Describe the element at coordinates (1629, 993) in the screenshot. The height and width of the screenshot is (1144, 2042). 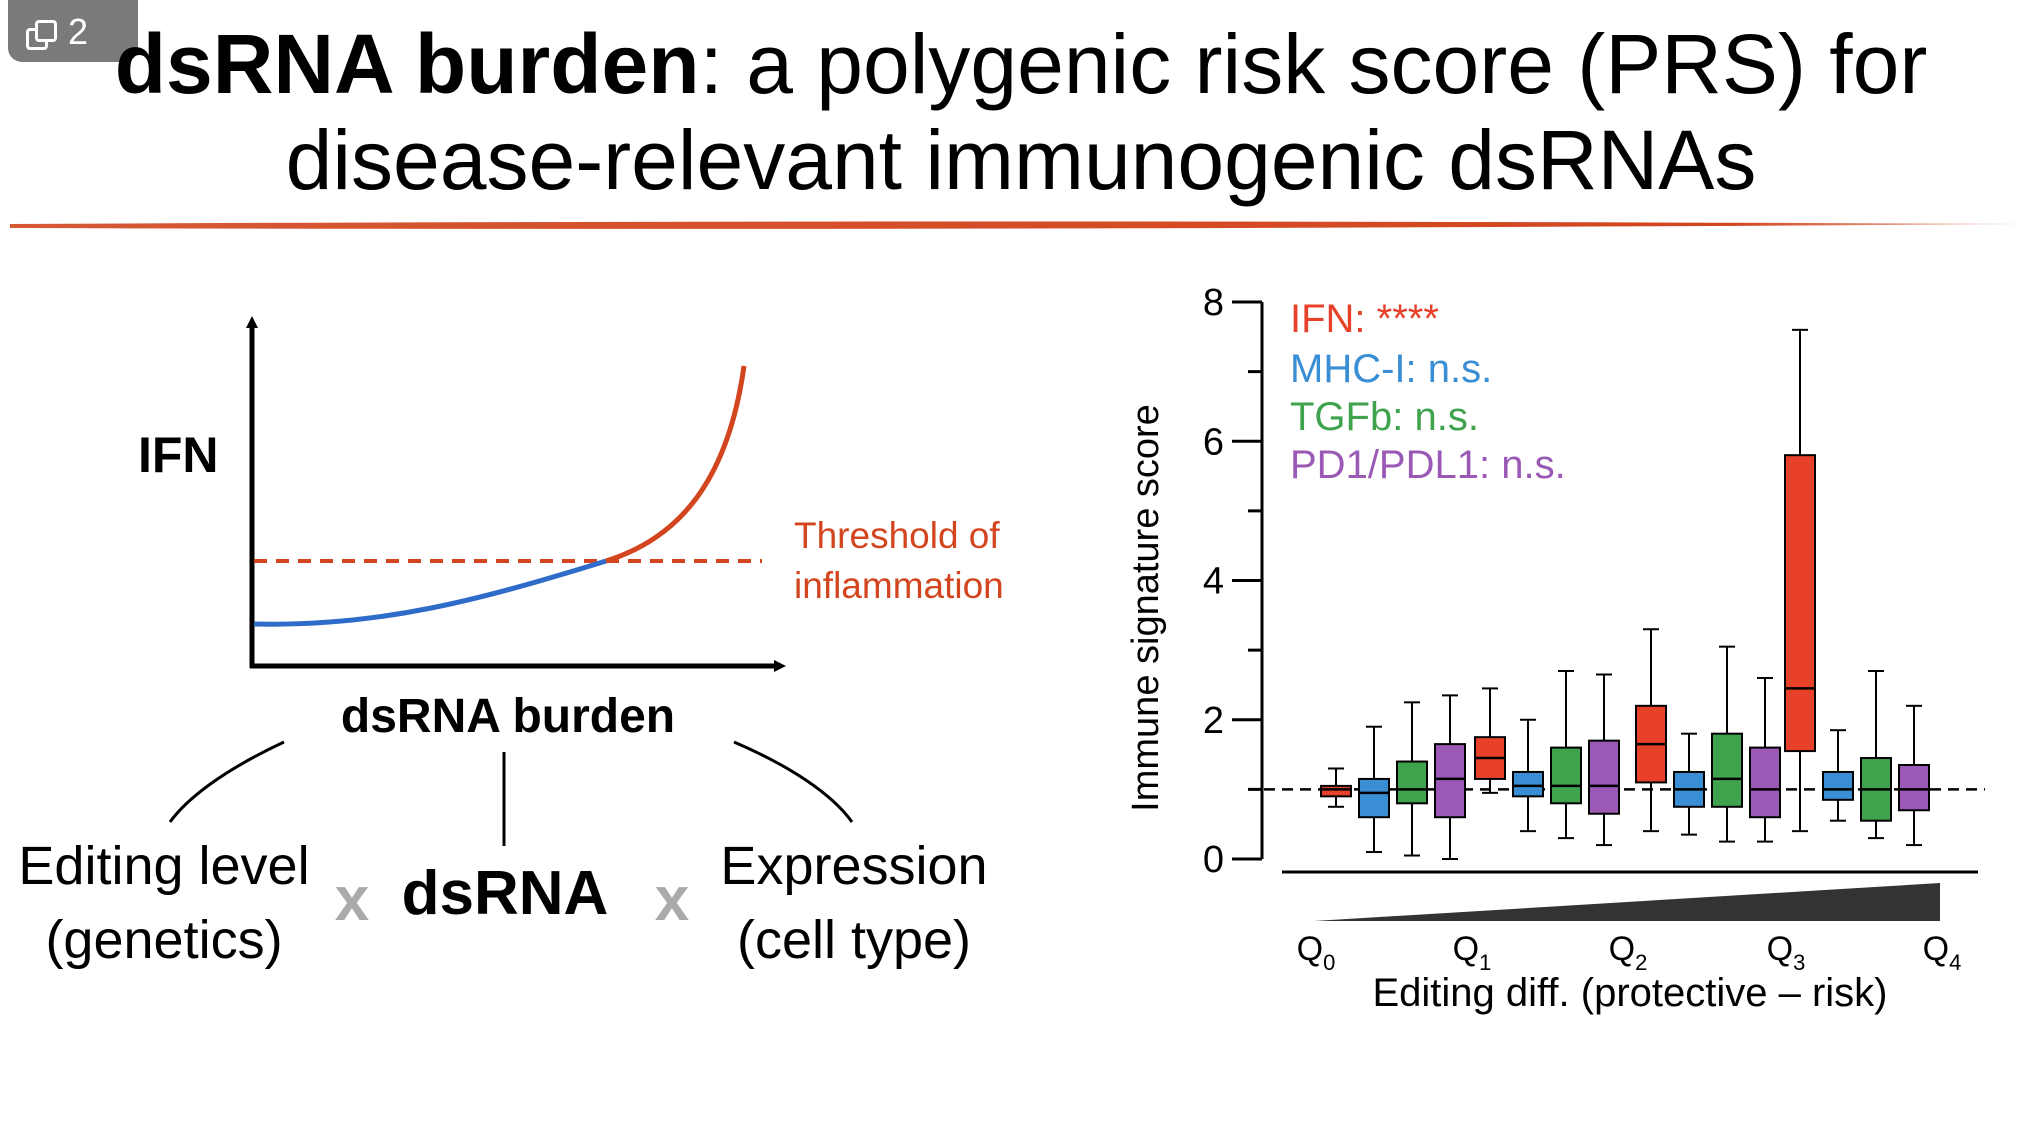
I see `chart-x-label: Editing diff. (protective – risk)` at that location.